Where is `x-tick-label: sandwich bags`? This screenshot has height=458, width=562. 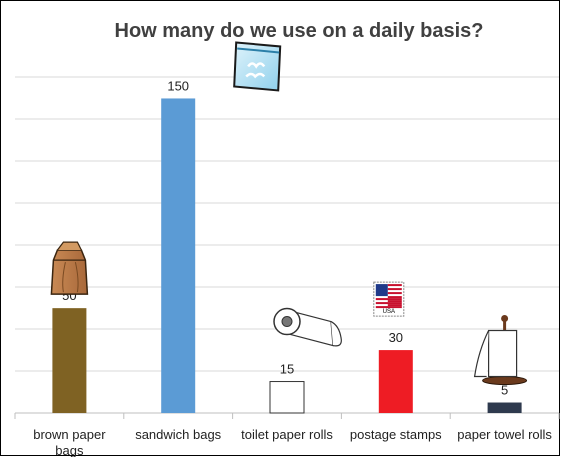 x-tick-label: sandwich bags is located at coordinates (178, 434).